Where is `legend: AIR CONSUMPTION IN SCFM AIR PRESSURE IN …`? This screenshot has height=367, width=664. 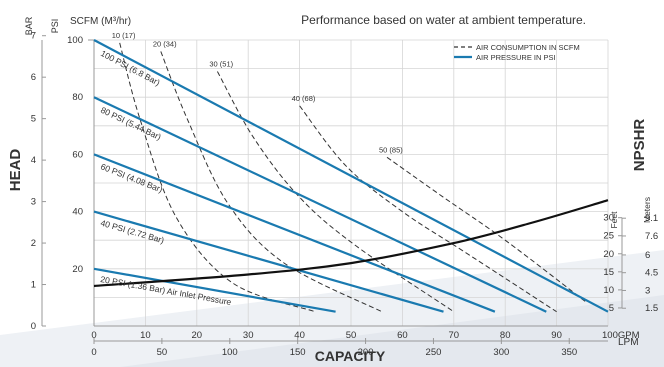
legend: AIR CONSUMPTION IN SCFM AIR PRESSURE IN … is located at coordinates (517, 52).